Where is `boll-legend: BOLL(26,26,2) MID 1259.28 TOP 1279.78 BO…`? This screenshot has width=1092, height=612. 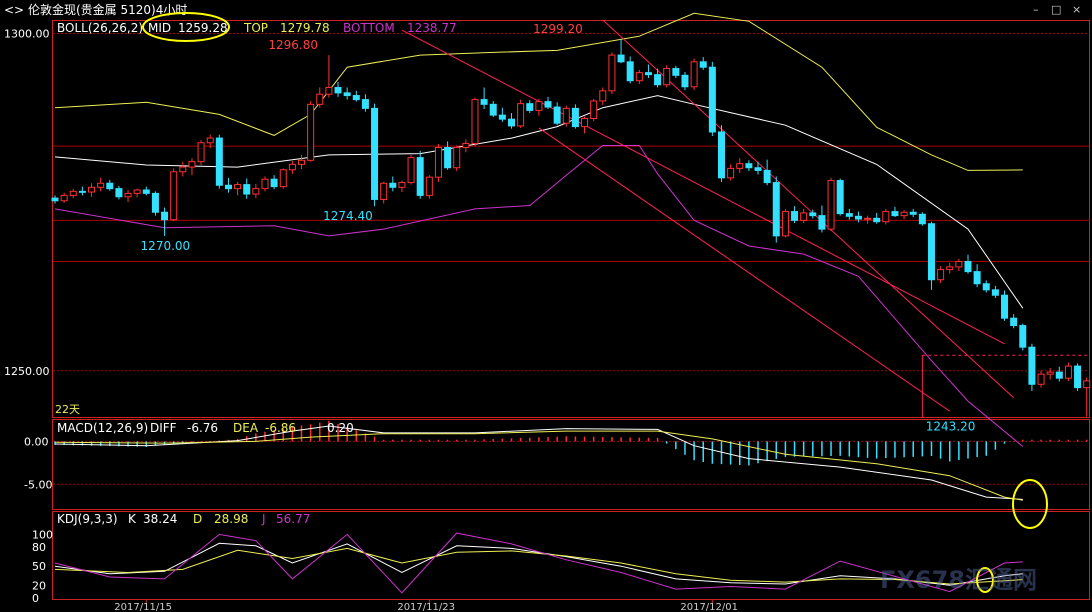 boll-legend: BOLL(26,26,2) MID 1259.28 TOP 1279.78 BO… is located at coordinates (257, 27).